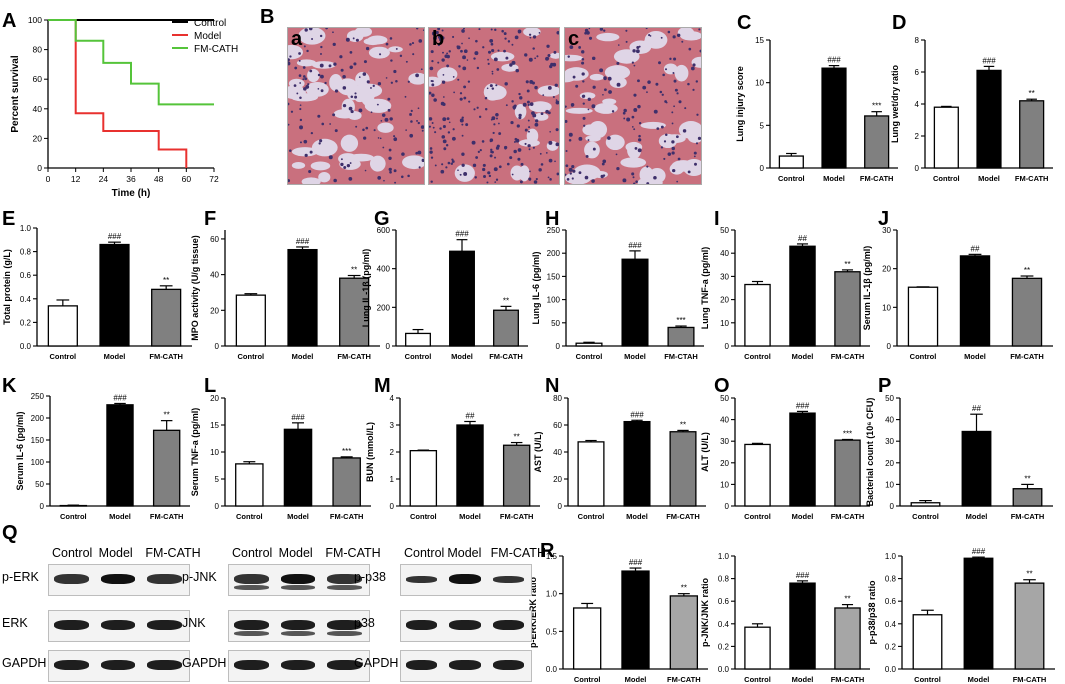  What do you see at coordinates (384, 230) in the screenshot?
I see `y-tick-label: 600` at bounding box center [384, 230].